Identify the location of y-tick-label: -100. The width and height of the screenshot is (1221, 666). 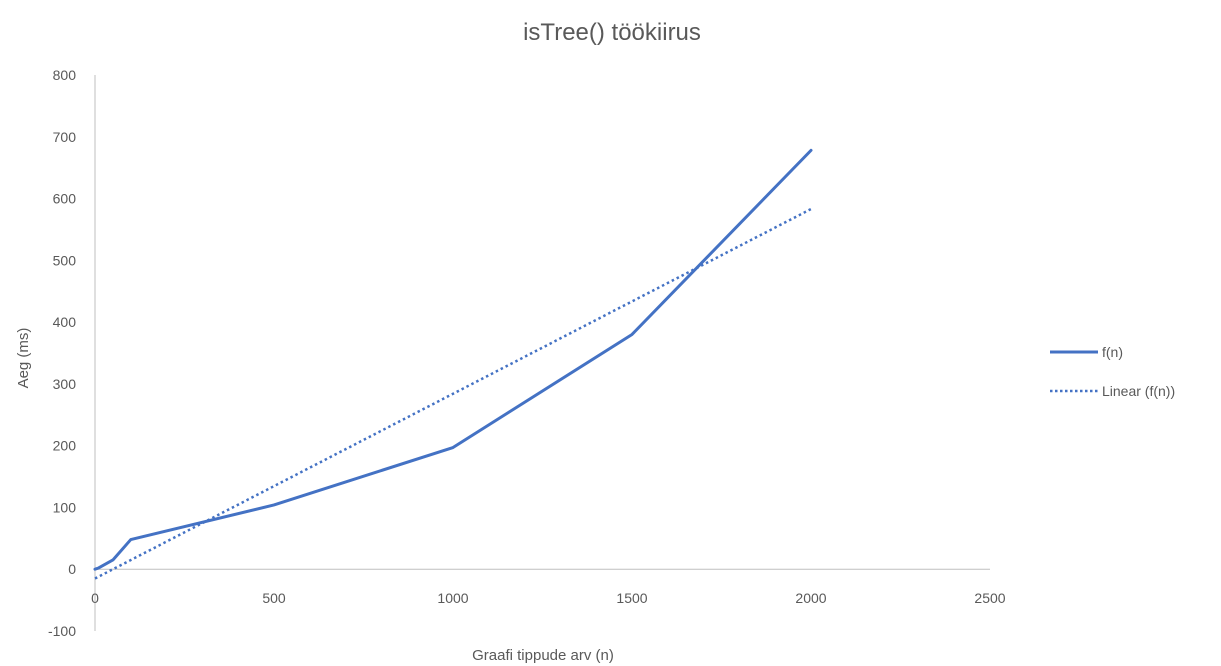
(62, 631).